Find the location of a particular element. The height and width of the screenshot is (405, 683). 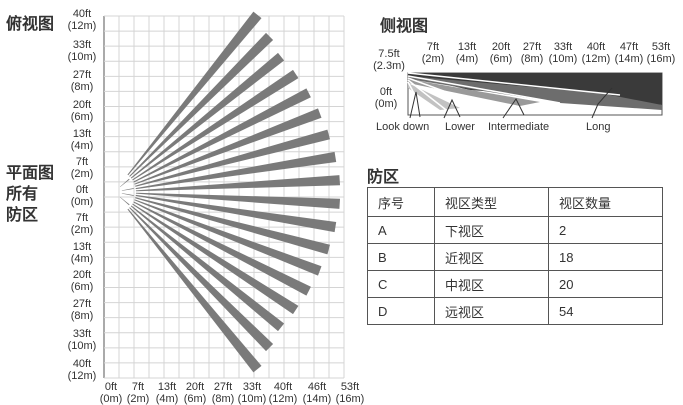

side-x-tick-m: (2m) is located at coordinates (433, 59).